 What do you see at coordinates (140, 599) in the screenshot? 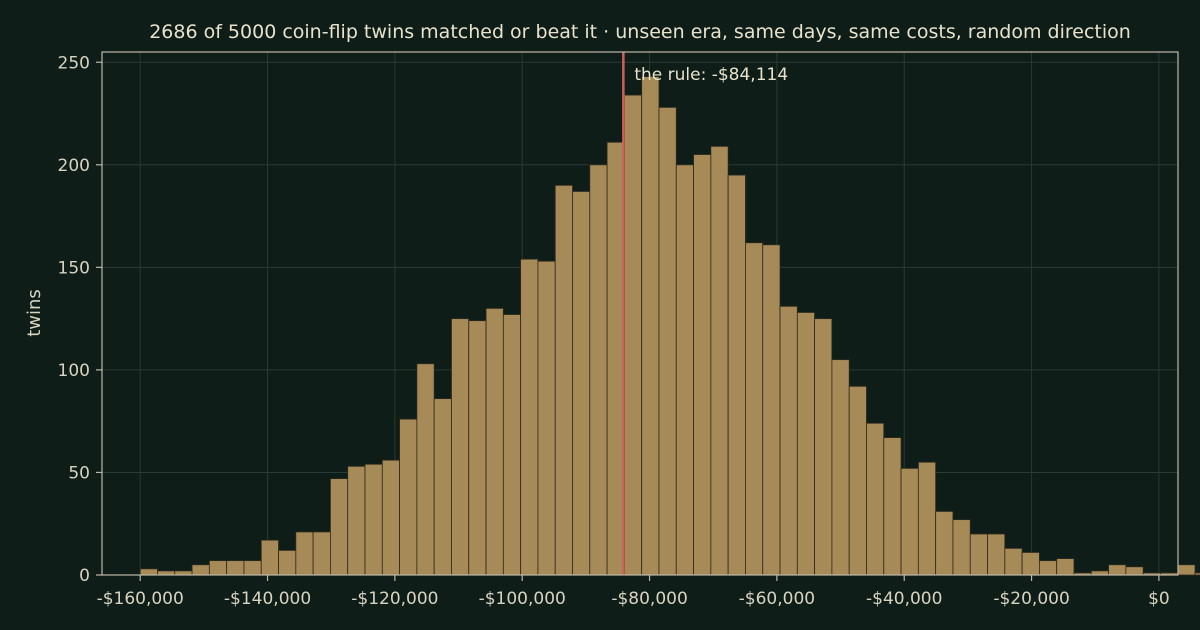
I see `x-tick-label: -$160,000` at bounding box center [140, 599].